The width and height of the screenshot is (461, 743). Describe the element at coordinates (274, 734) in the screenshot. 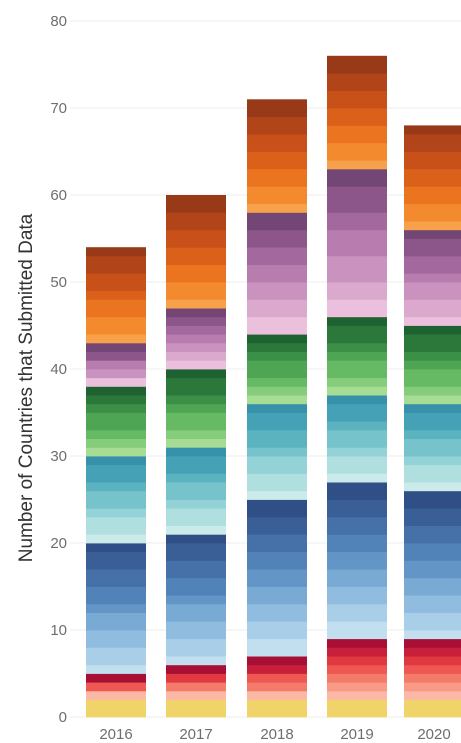

I see `x-axis-ticks: 2016 2017 2018 2019 2020` at that location.